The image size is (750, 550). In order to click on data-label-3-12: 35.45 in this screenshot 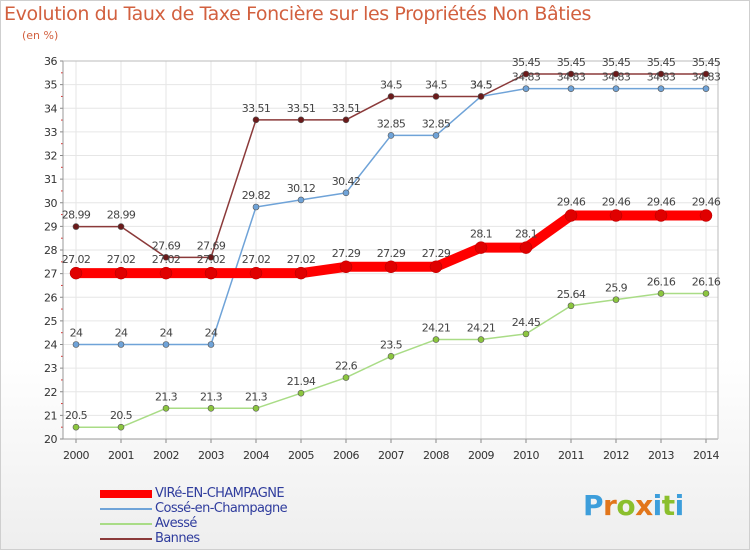, I will do `click(616, 62)`.